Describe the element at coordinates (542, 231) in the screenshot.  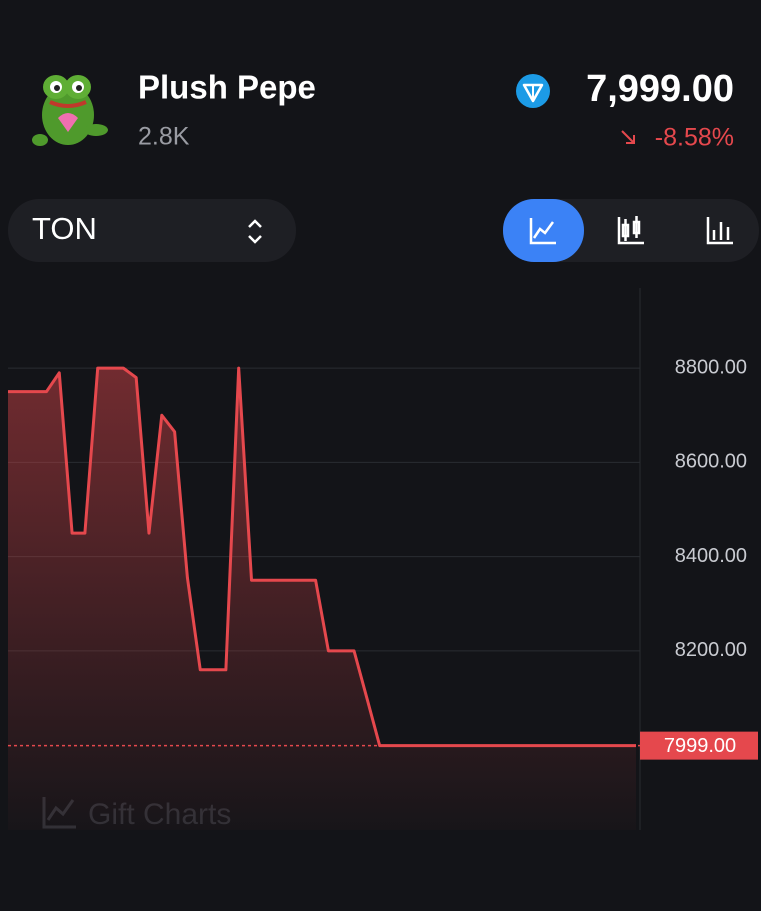
I see `line-icon` at that location.